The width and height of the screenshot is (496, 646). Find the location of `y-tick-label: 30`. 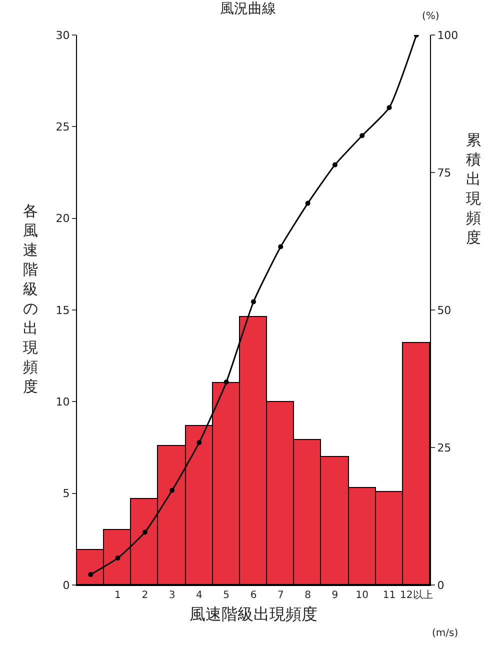

y-tick-label: 30 is located at coordinates (63, 35).